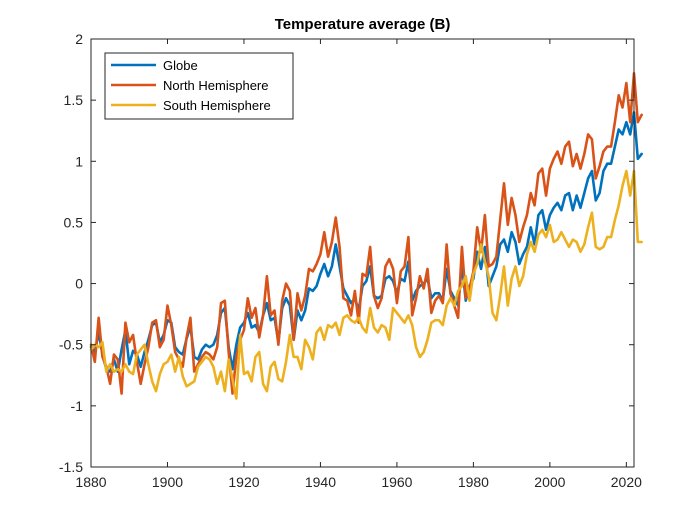 This screenshot has width=700, height=525. What do you see at coordinates (363, 24) in the screenshot?
I see `chart-title: Temperature average (B)` at bounding box center [363, 24].